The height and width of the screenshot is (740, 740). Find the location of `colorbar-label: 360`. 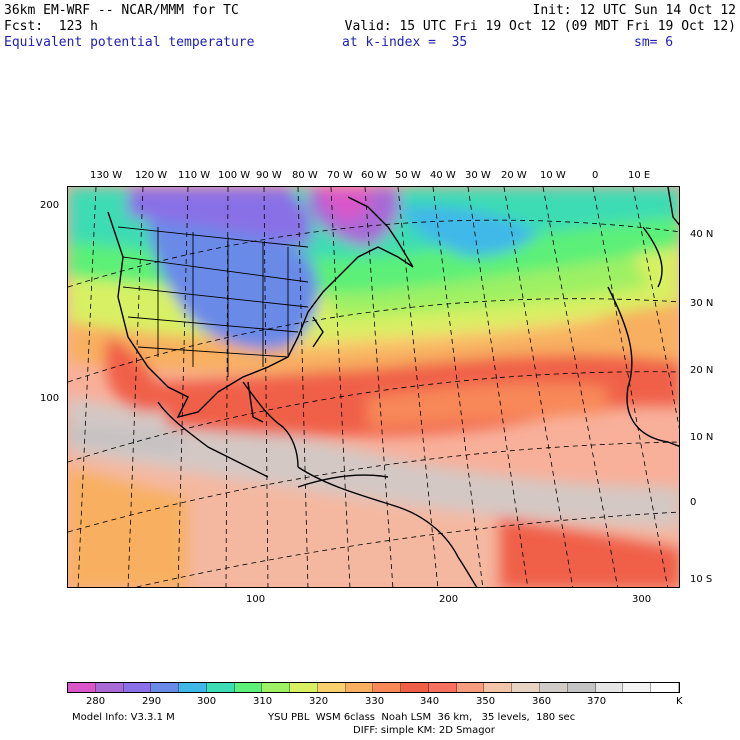

colorbar-label: 360 is located at coordinates (542, 701).